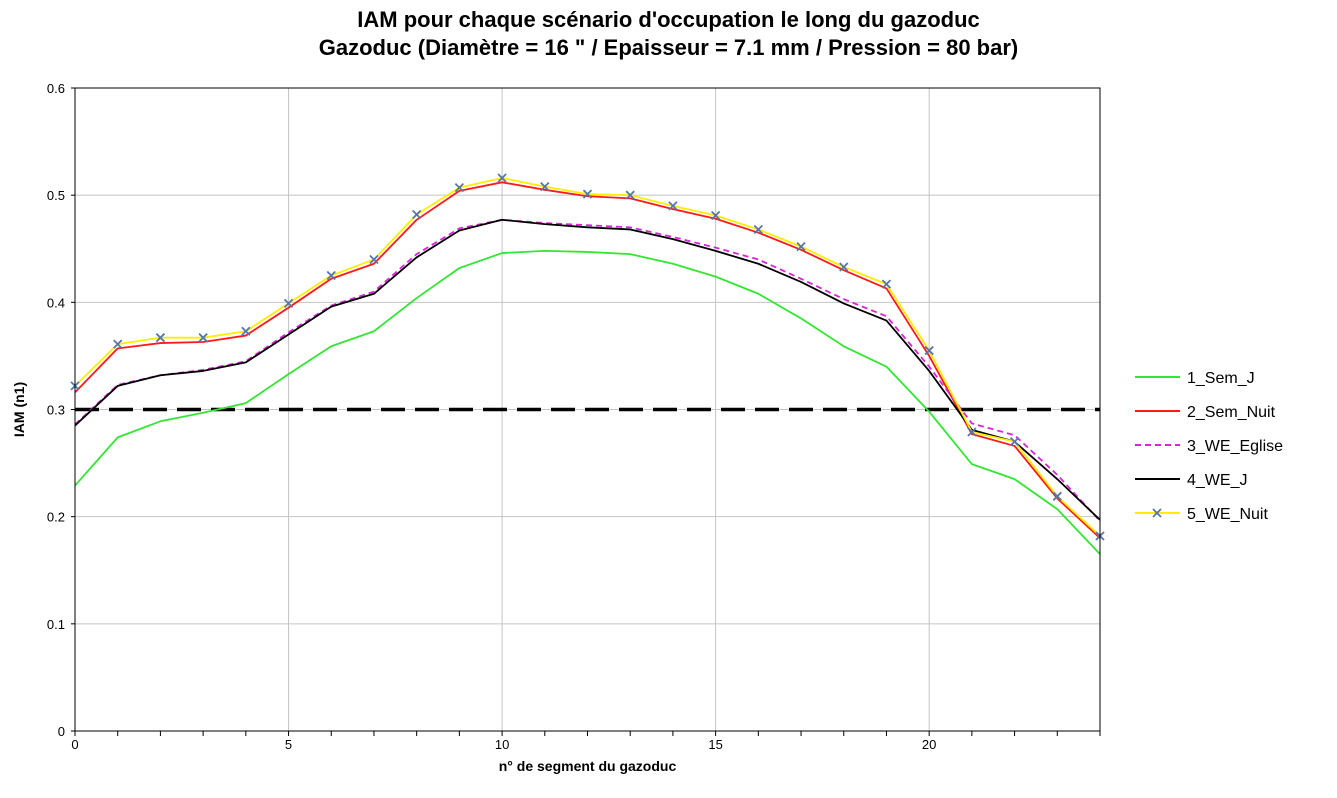 The image size is (1337, 798). What do you see at coordinates (56, 517) in the screenshot?
I see `y-tick-label: 0.2` at bounding box center [56, 517].